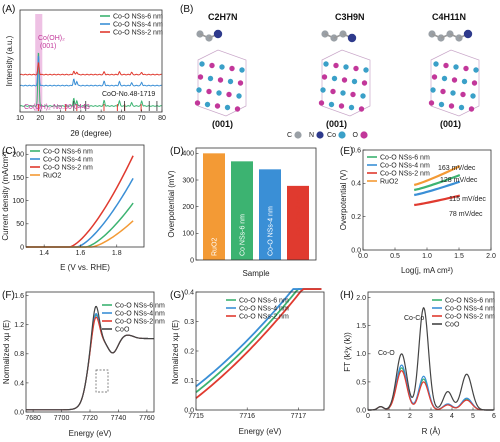 This screenshot has height=442, width=500. What do you see at coordinates (356, 135) in the screenshot?
I see `atom-legend-label: O` at bounding box center [356, 135].